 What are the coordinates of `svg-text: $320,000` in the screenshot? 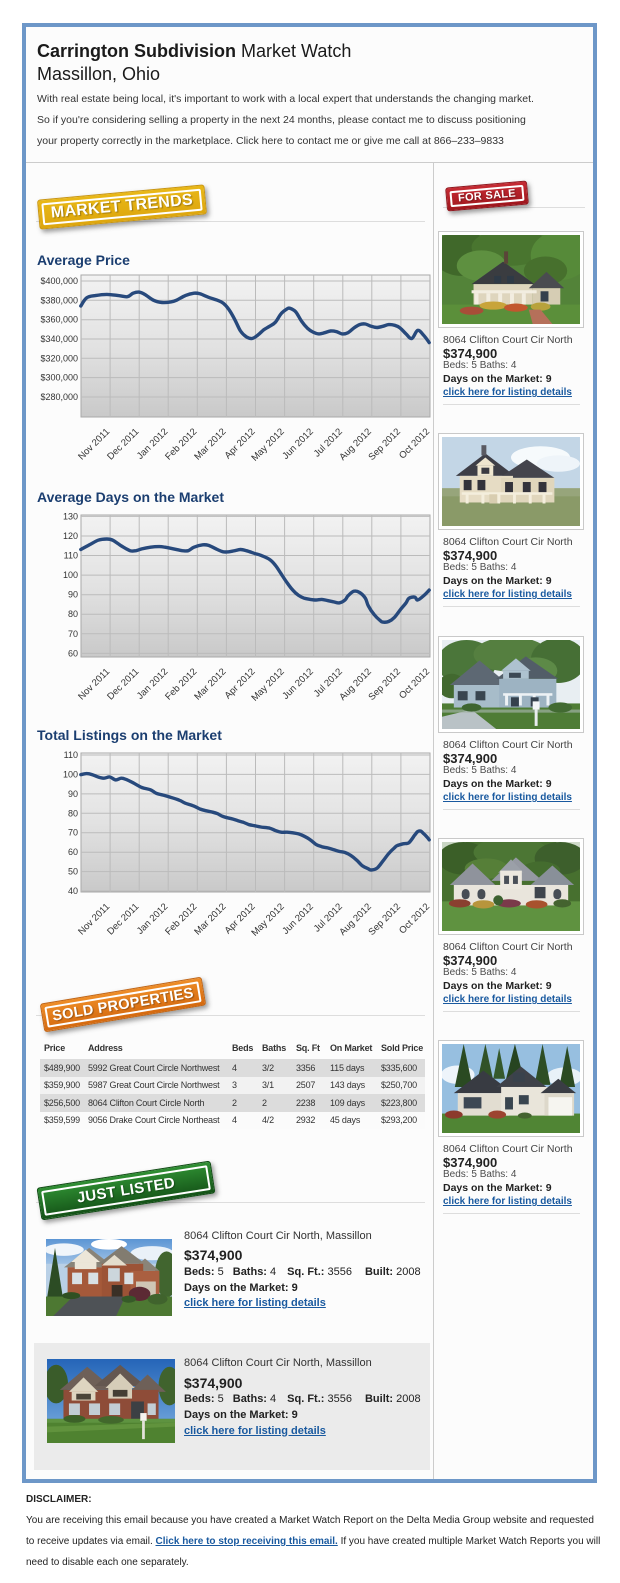 It's located at (59, 358).